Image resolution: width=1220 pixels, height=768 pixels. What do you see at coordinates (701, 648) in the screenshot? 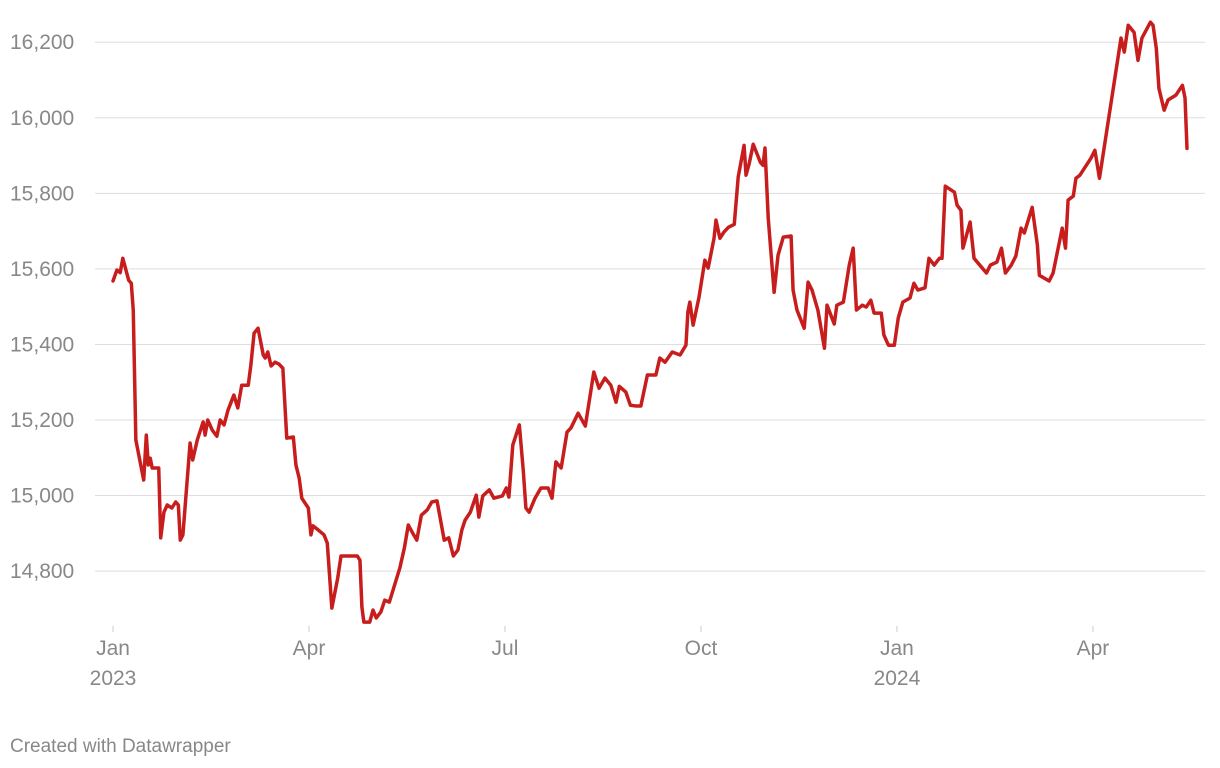
I see `x-tick-label: Oct` at bounding box center [701, 648].